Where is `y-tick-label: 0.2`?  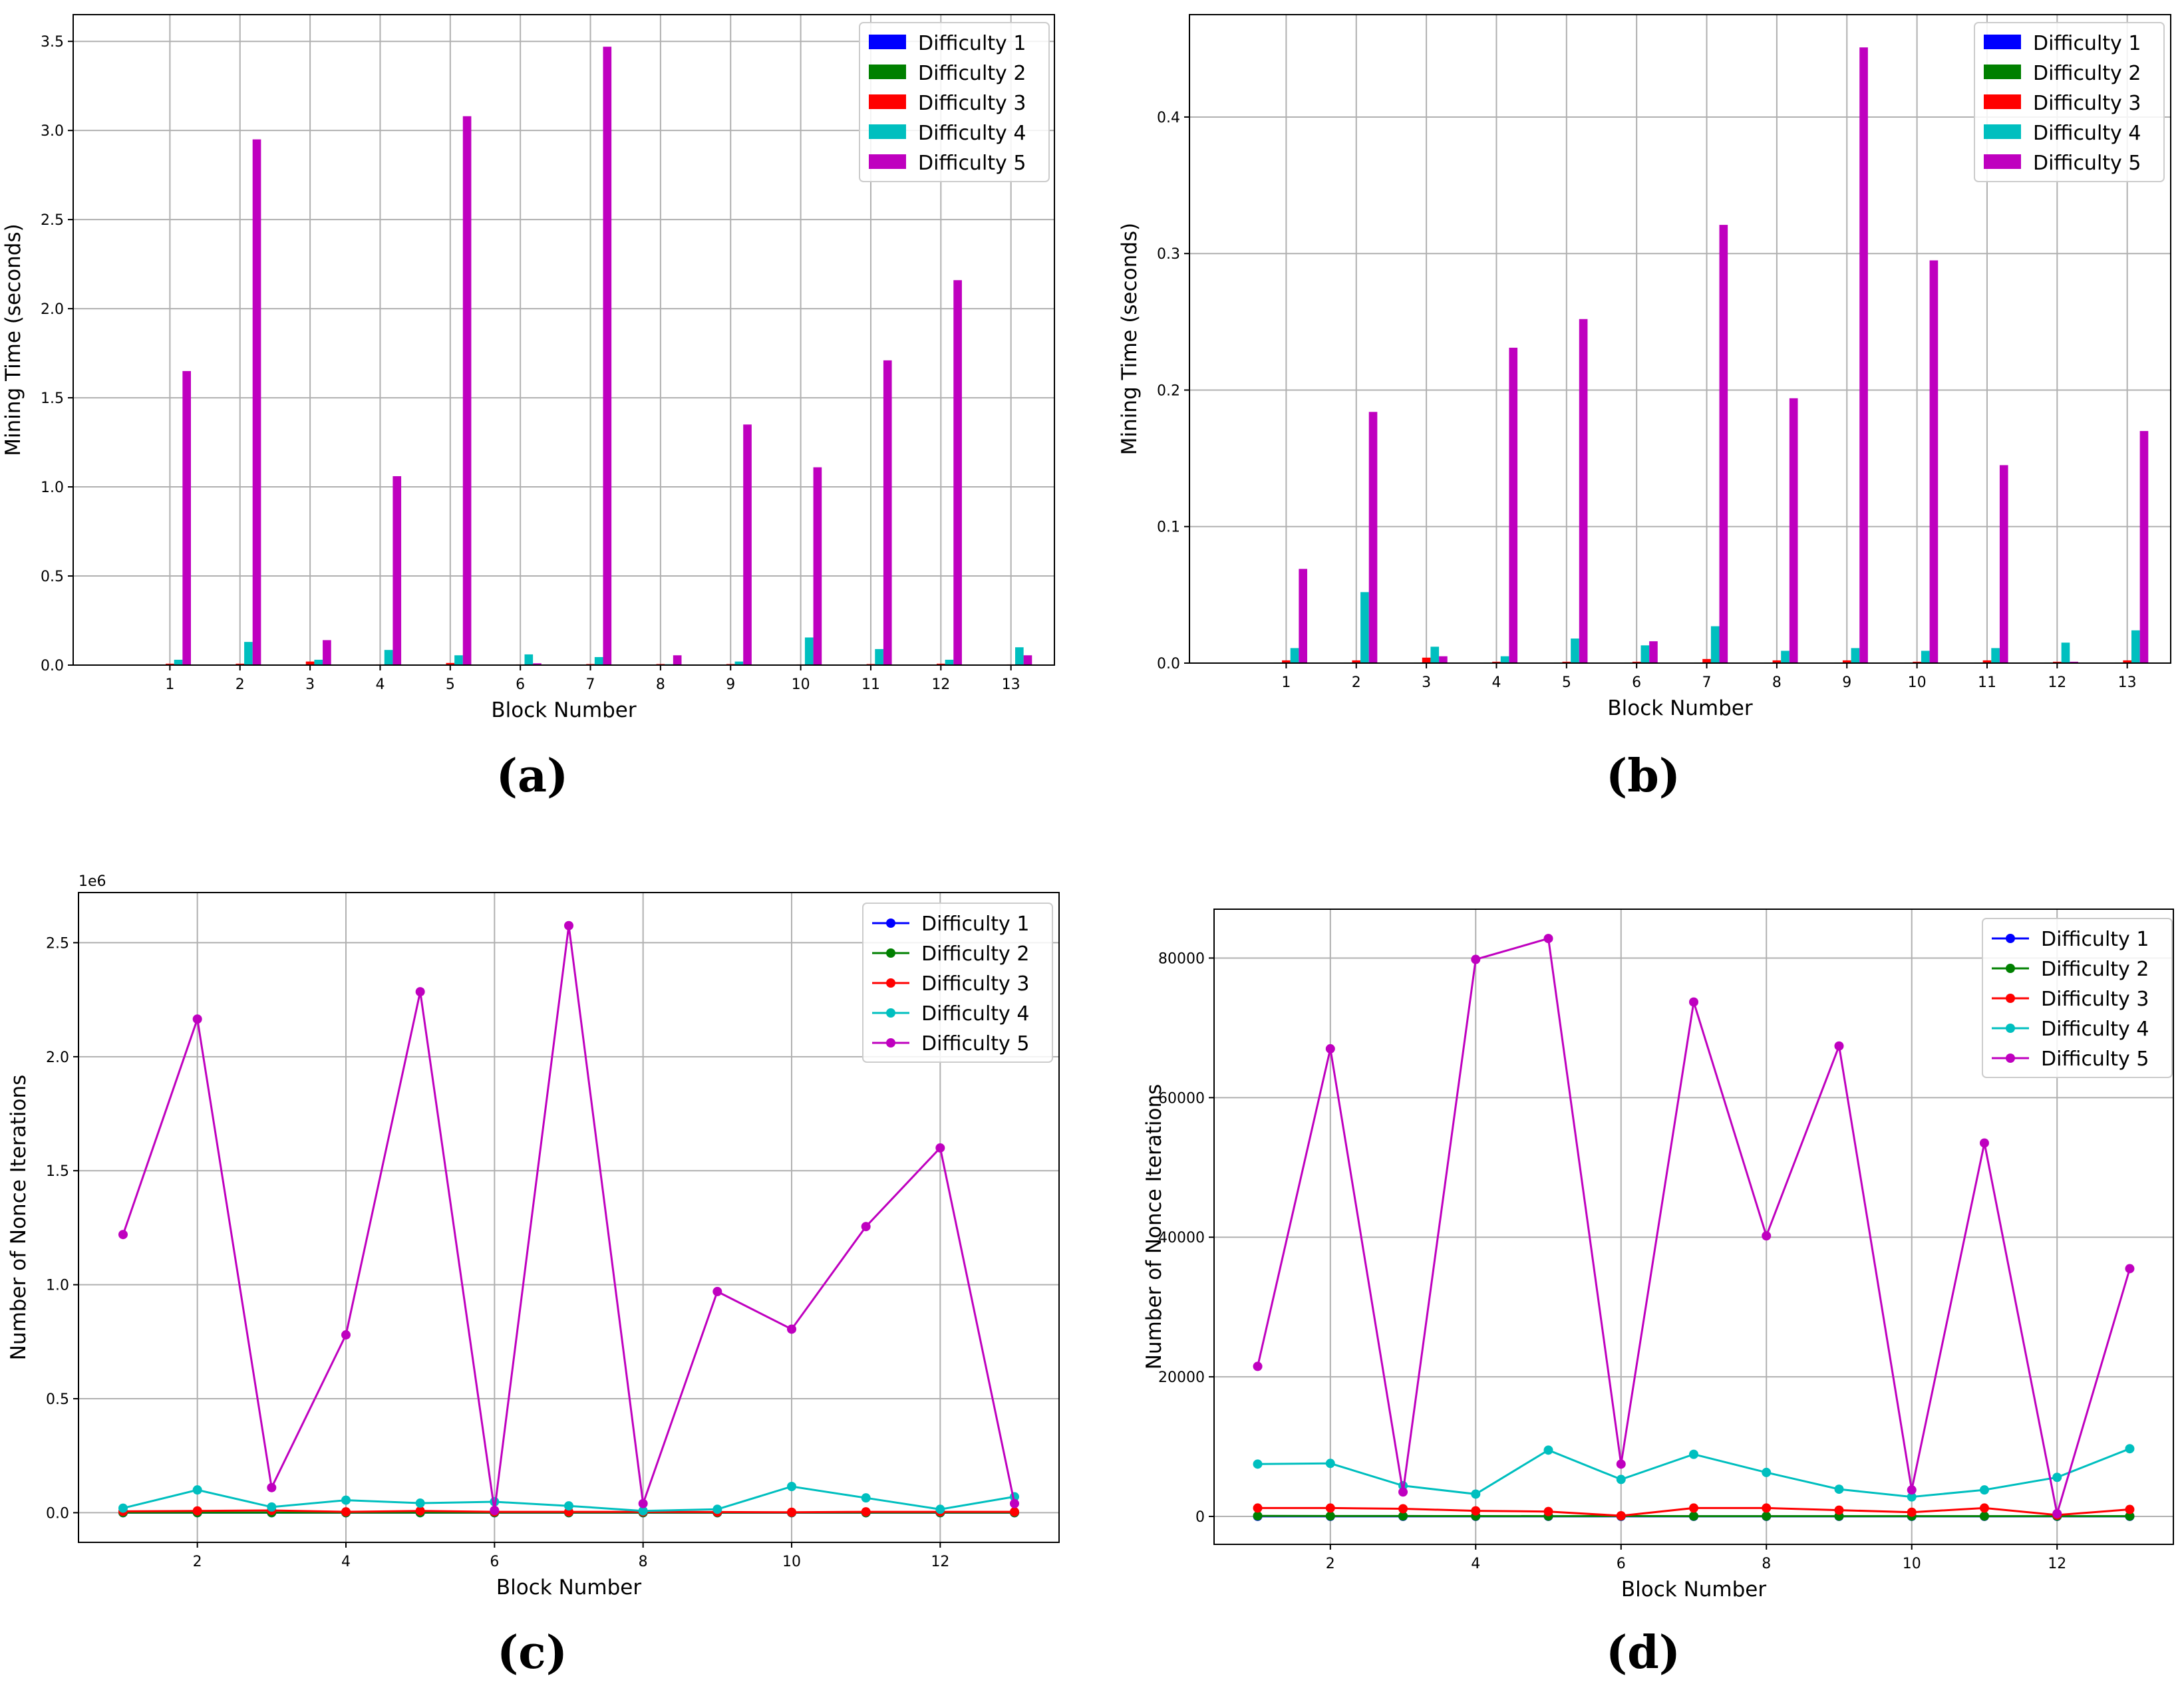 y-tick-label: 0.2 is located at coordinates (1168, 390).